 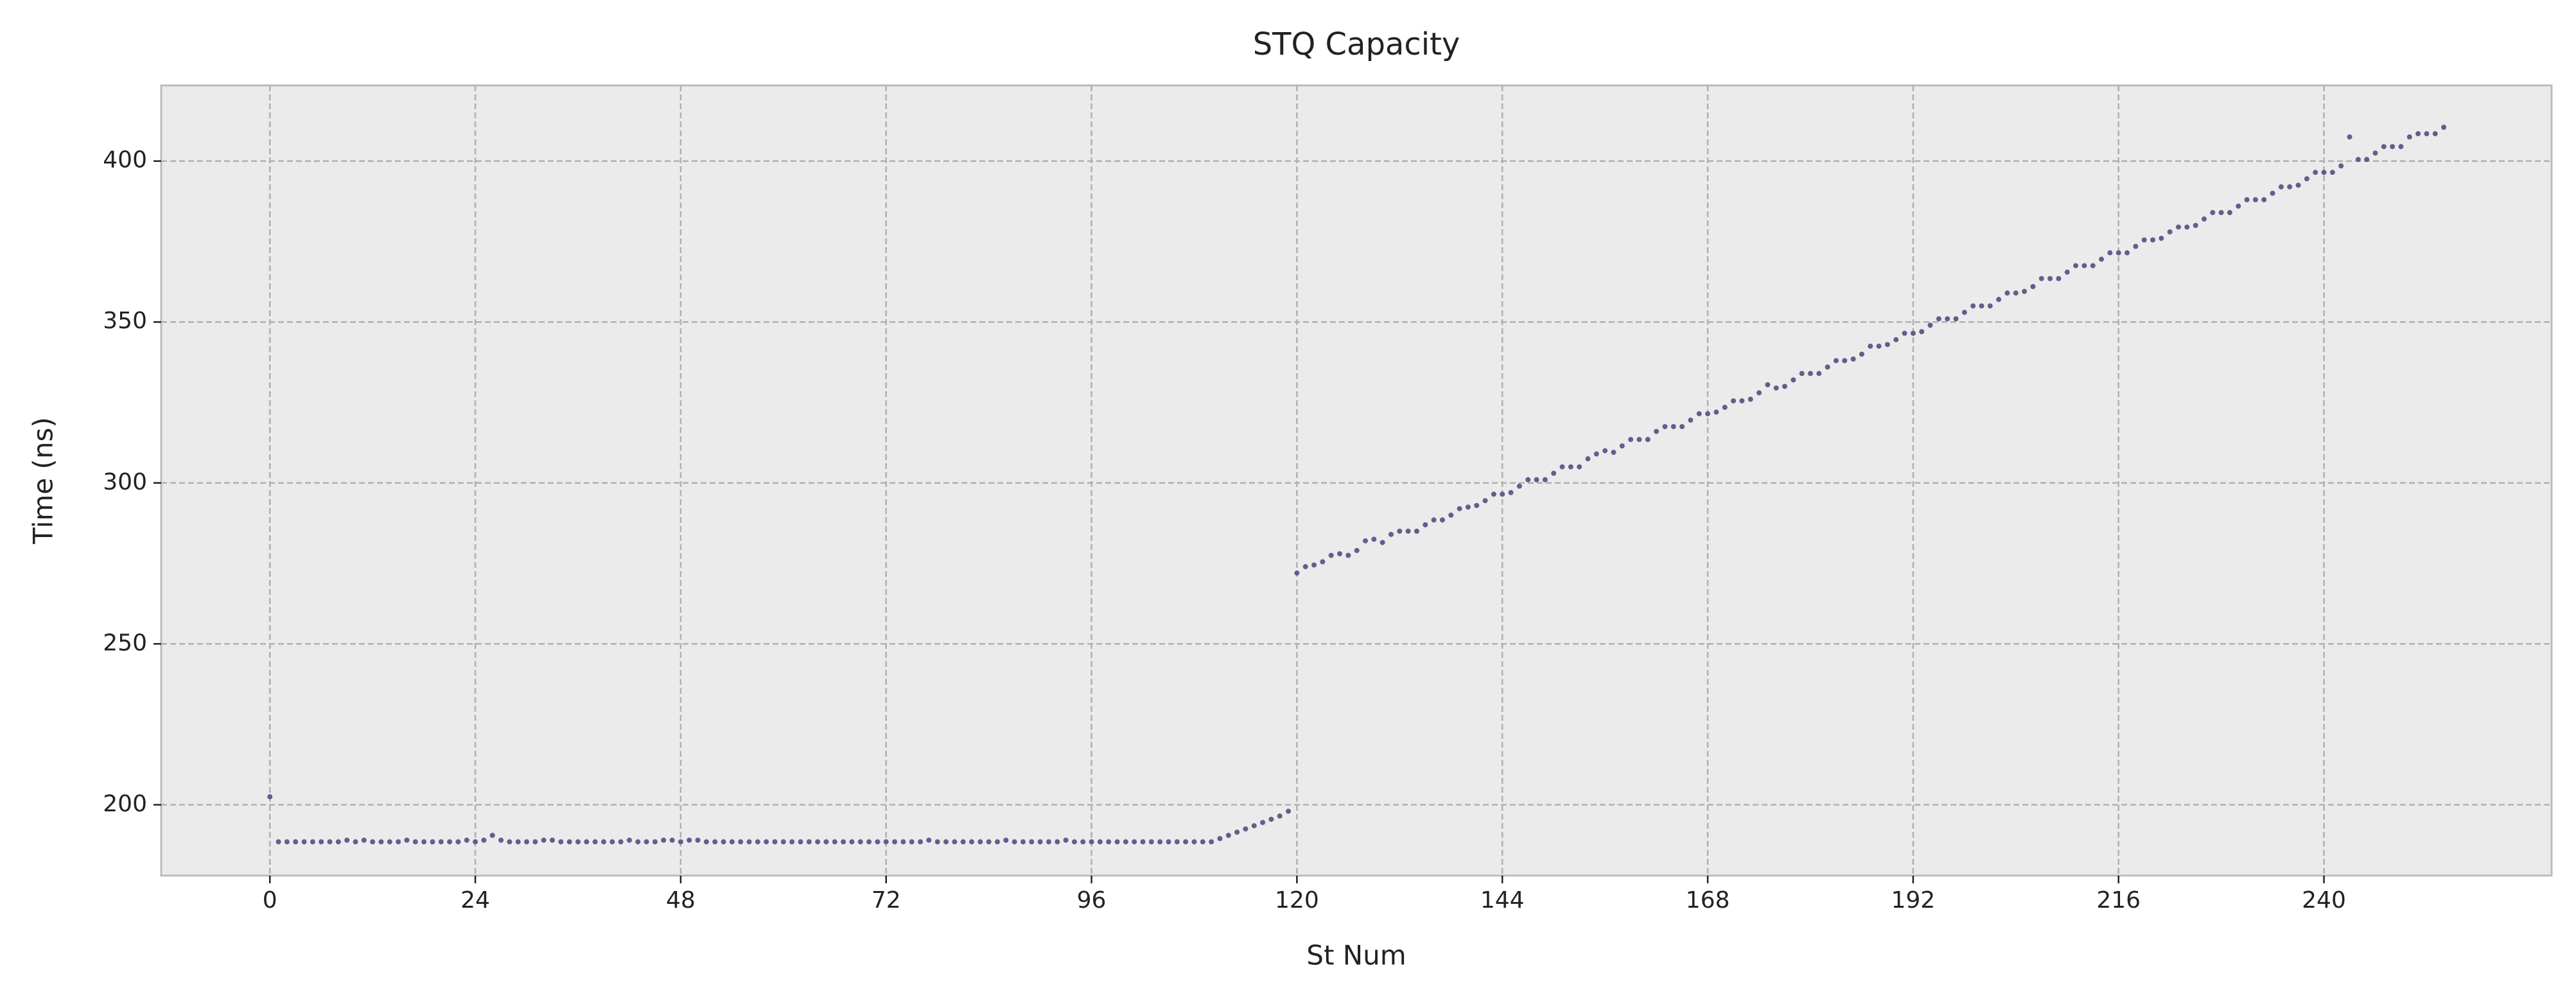 What do you see at coordinates (887, 900) in the screenshot?
I see `x-tick-label: 72` at bounding box center [887, 900].